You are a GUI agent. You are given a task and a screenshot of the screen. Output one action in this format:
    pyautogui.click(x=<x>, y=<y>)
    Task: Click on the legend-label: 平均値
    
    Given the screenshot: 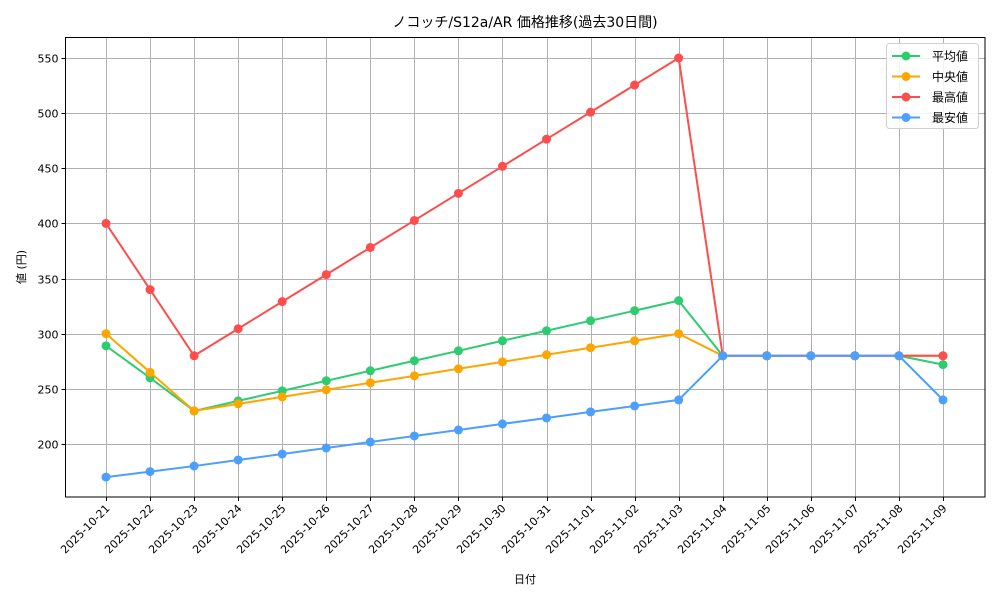 What is the action you would take?
    pyautogui.click(x=950, y=56)
    